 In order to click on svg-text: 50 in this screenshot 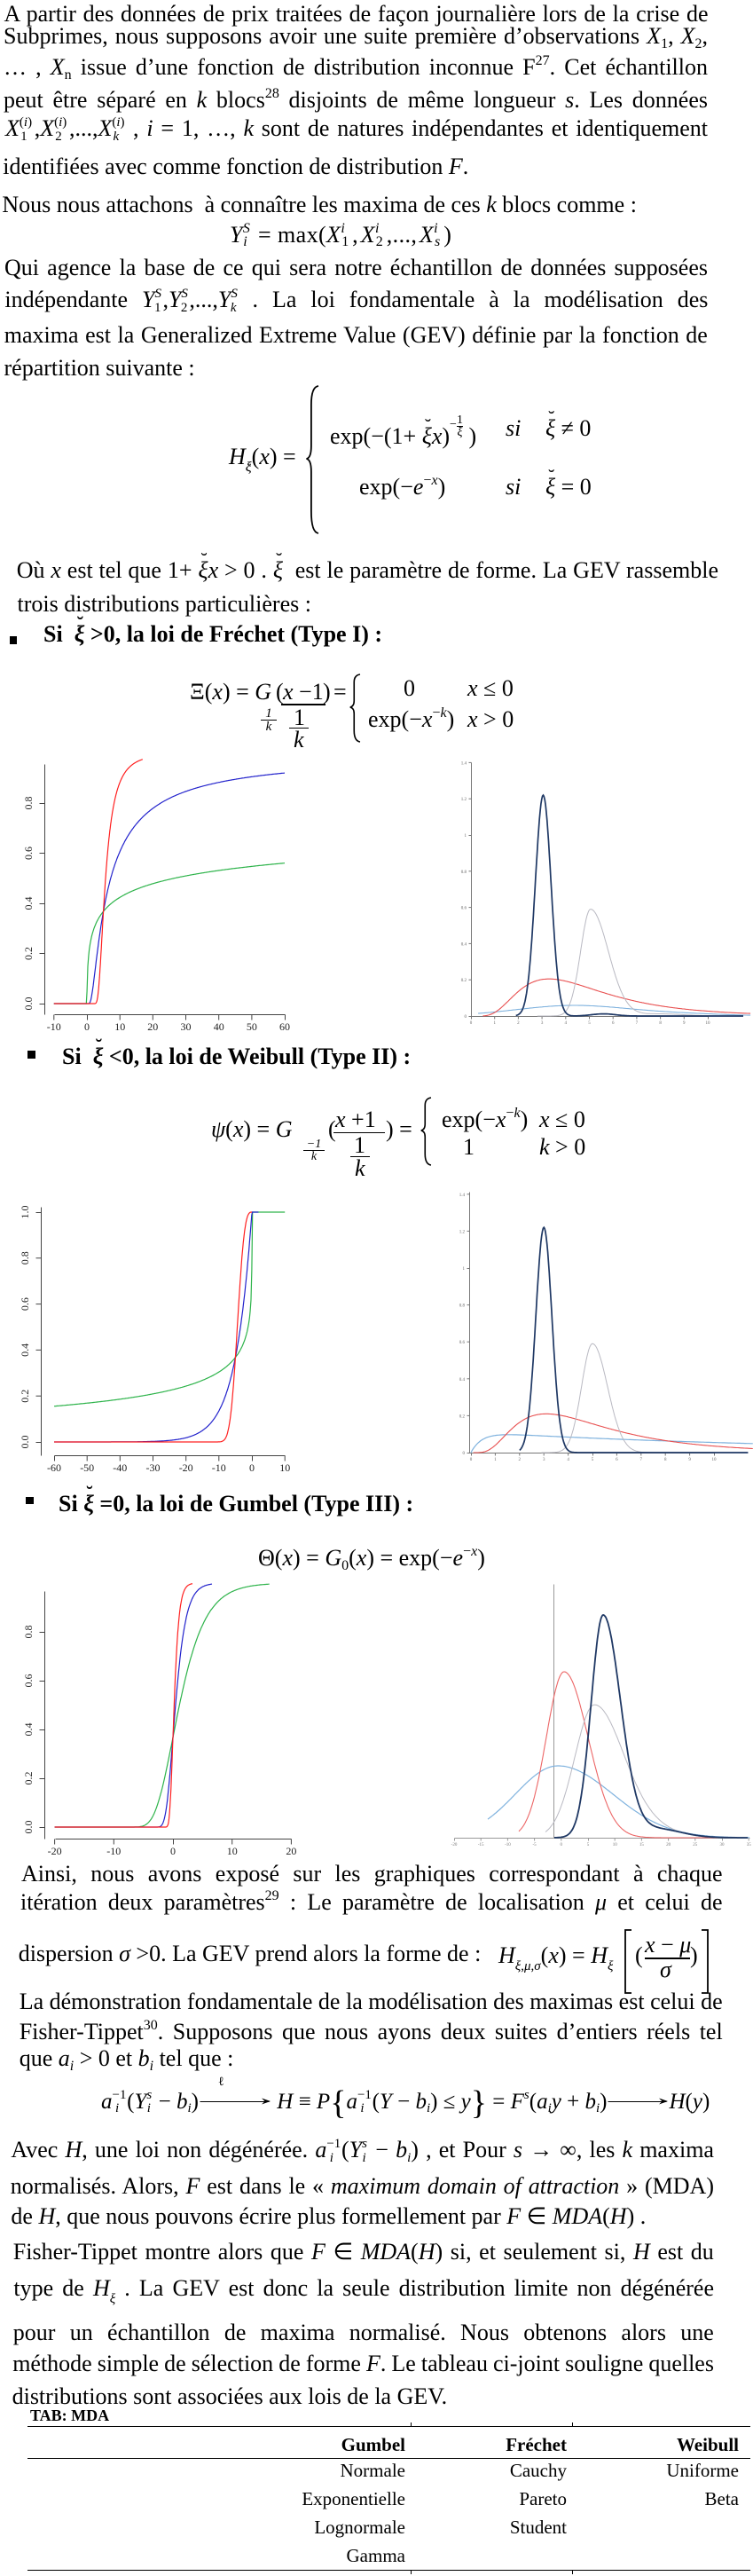, I will do `click(252, 1026)`.